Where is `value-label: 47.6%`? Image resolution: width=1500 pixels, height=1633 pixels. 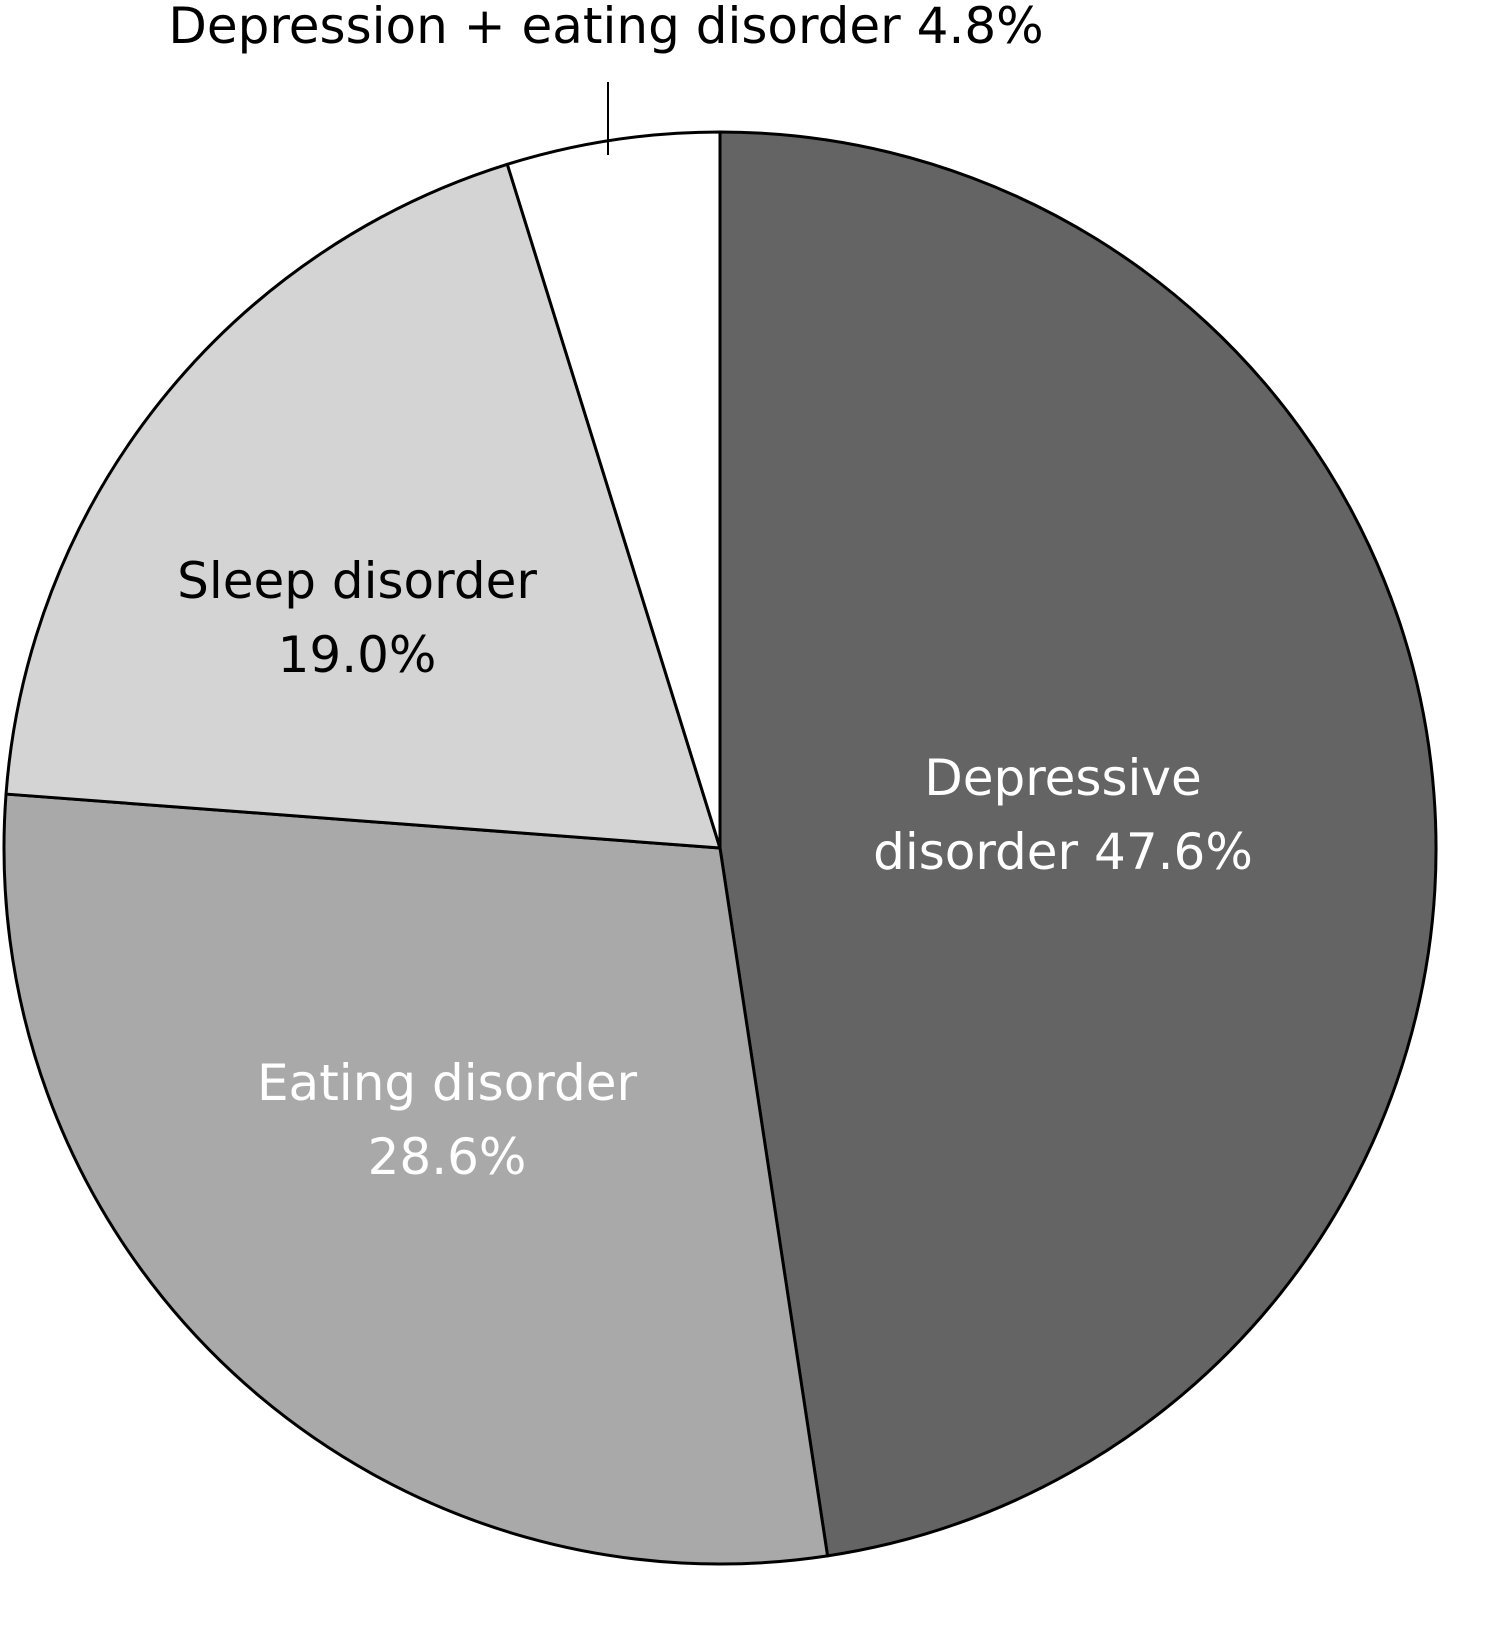
value-label: 47.6% is located at coordinates (1173, 852).